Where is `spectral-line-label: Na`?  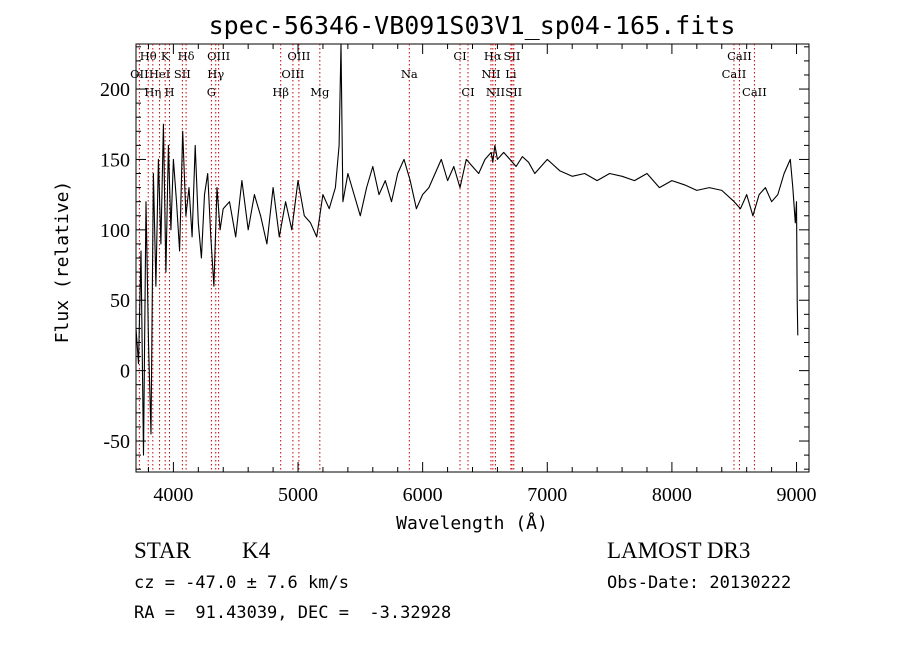 spectral-line-label: Na is located at coordinates (409, 74).